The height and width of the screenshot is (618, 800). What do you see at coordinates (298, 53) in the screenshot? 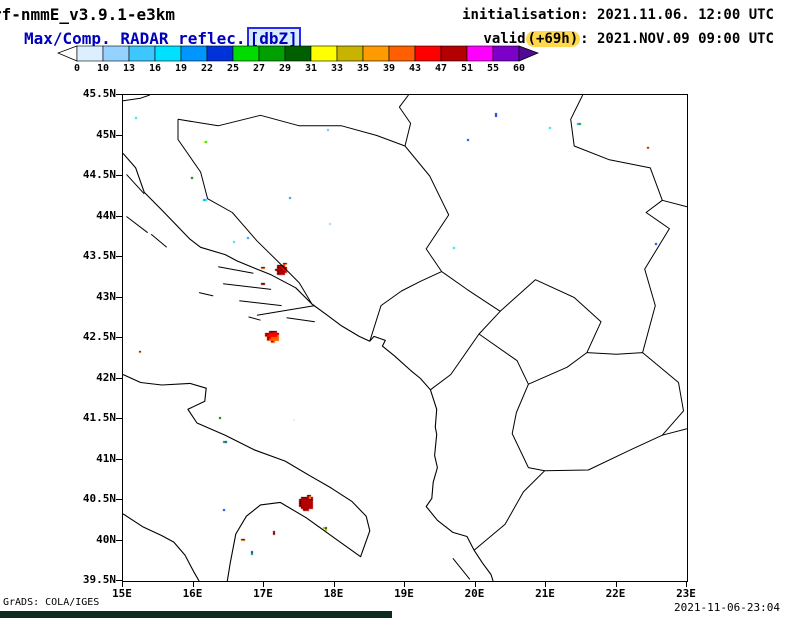
I see `colorbar-scale` at bounding box center [298, 53].